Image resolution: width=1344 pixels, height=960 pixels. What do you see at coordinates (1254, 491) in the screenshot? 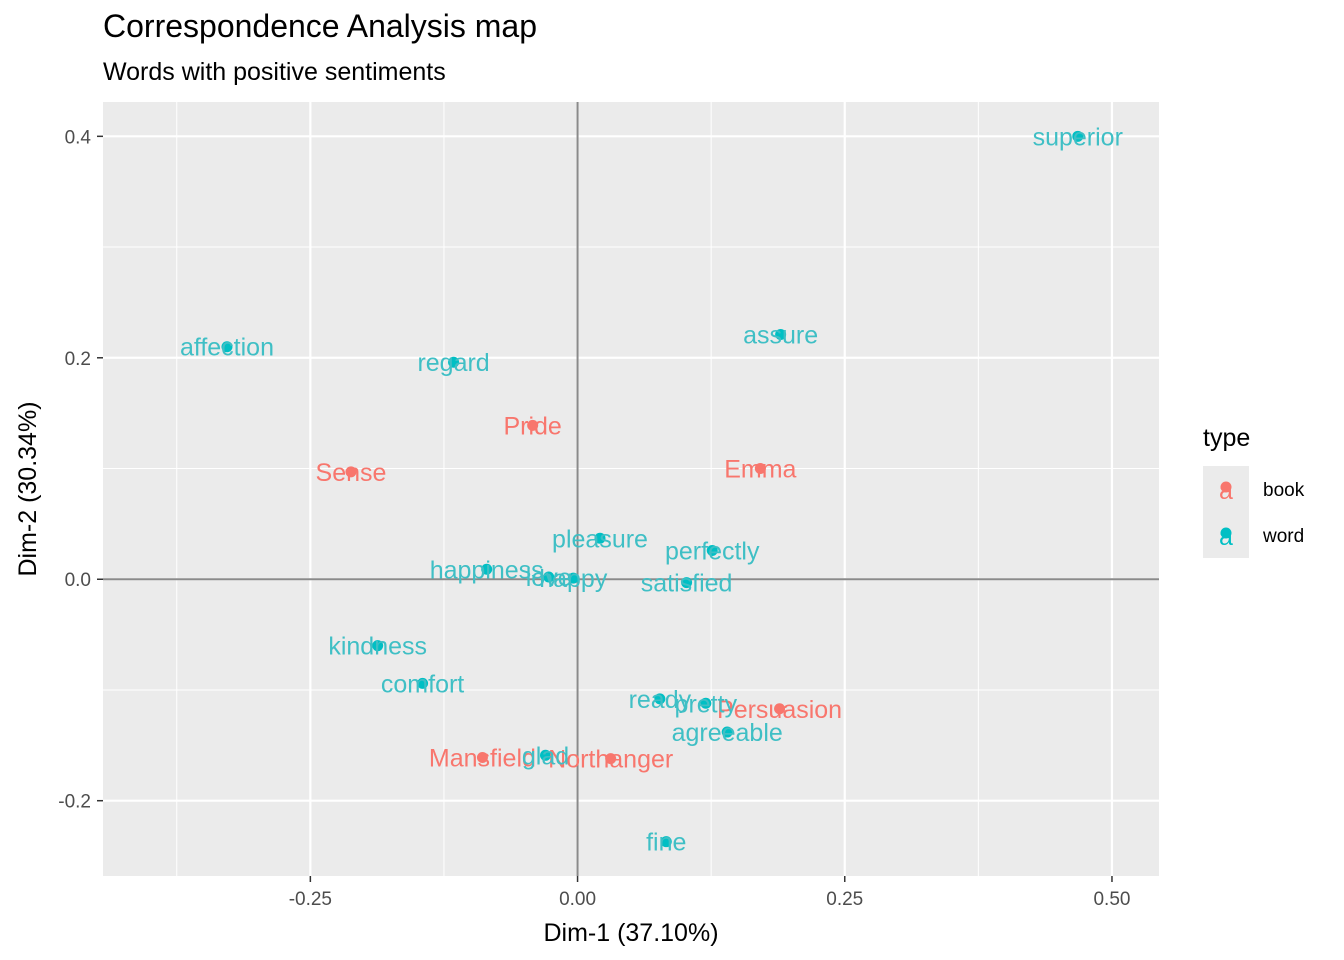
I see `legend: type abookaword` at bounding box center [1254, 491].